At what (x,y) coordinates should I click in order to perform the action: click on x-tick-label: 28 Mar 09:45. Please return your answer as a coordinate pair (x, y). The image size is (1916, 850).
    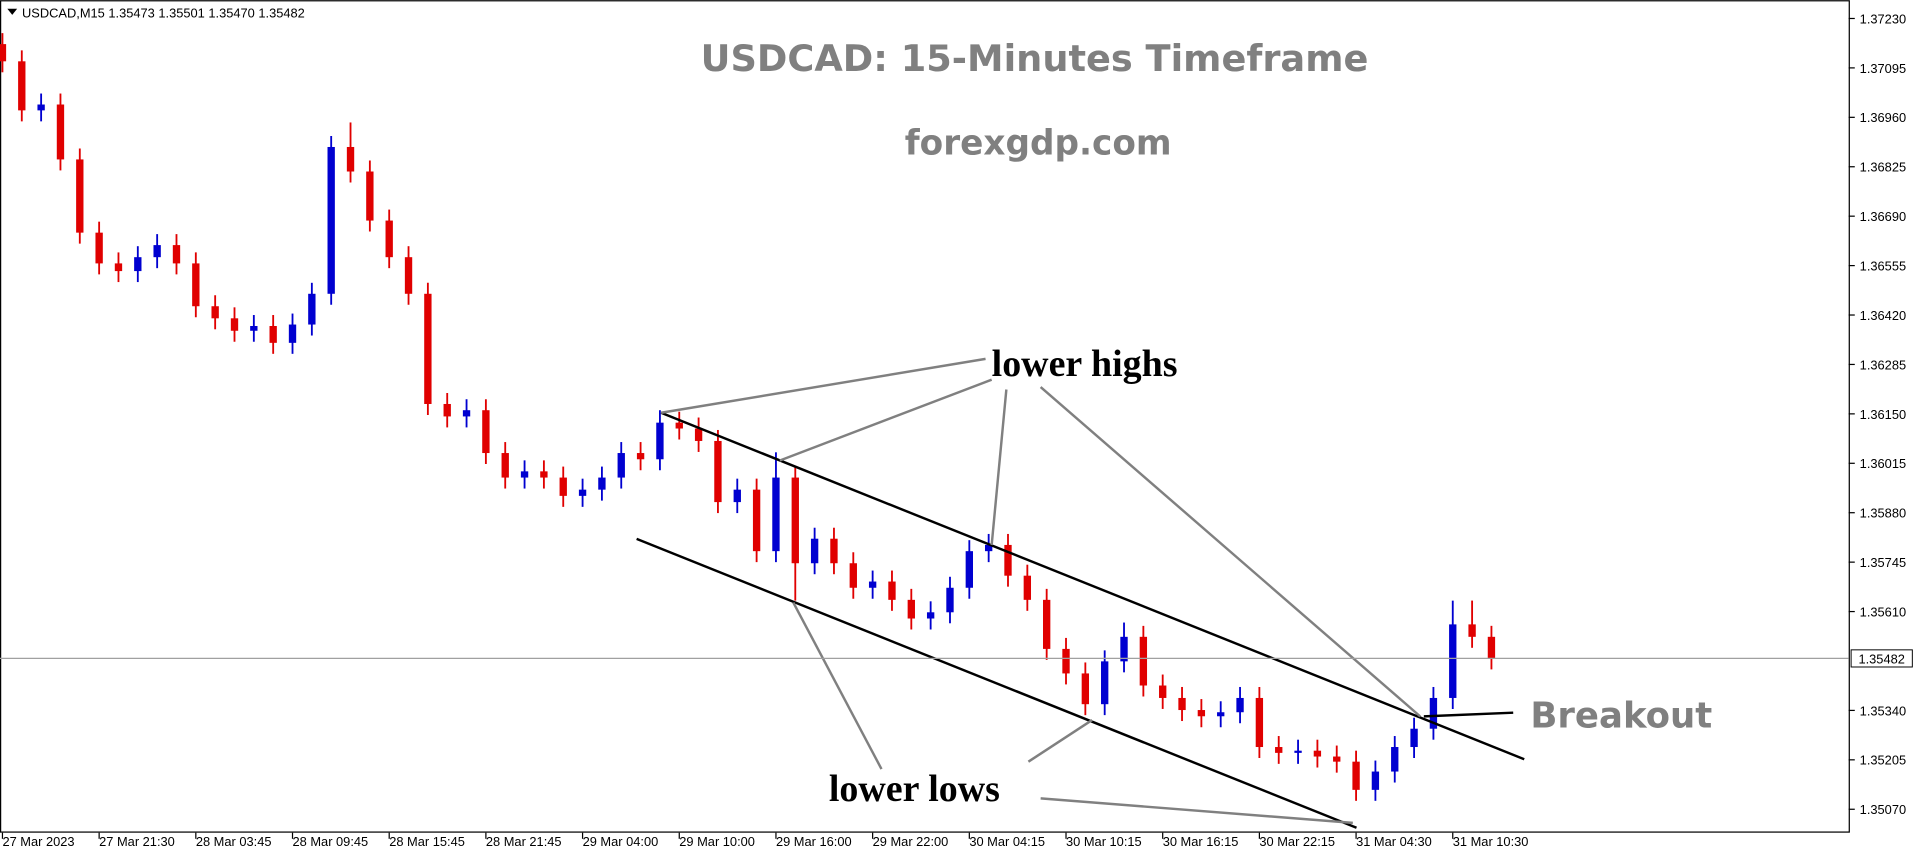
    Looking at the image, I should click on (331, 841).